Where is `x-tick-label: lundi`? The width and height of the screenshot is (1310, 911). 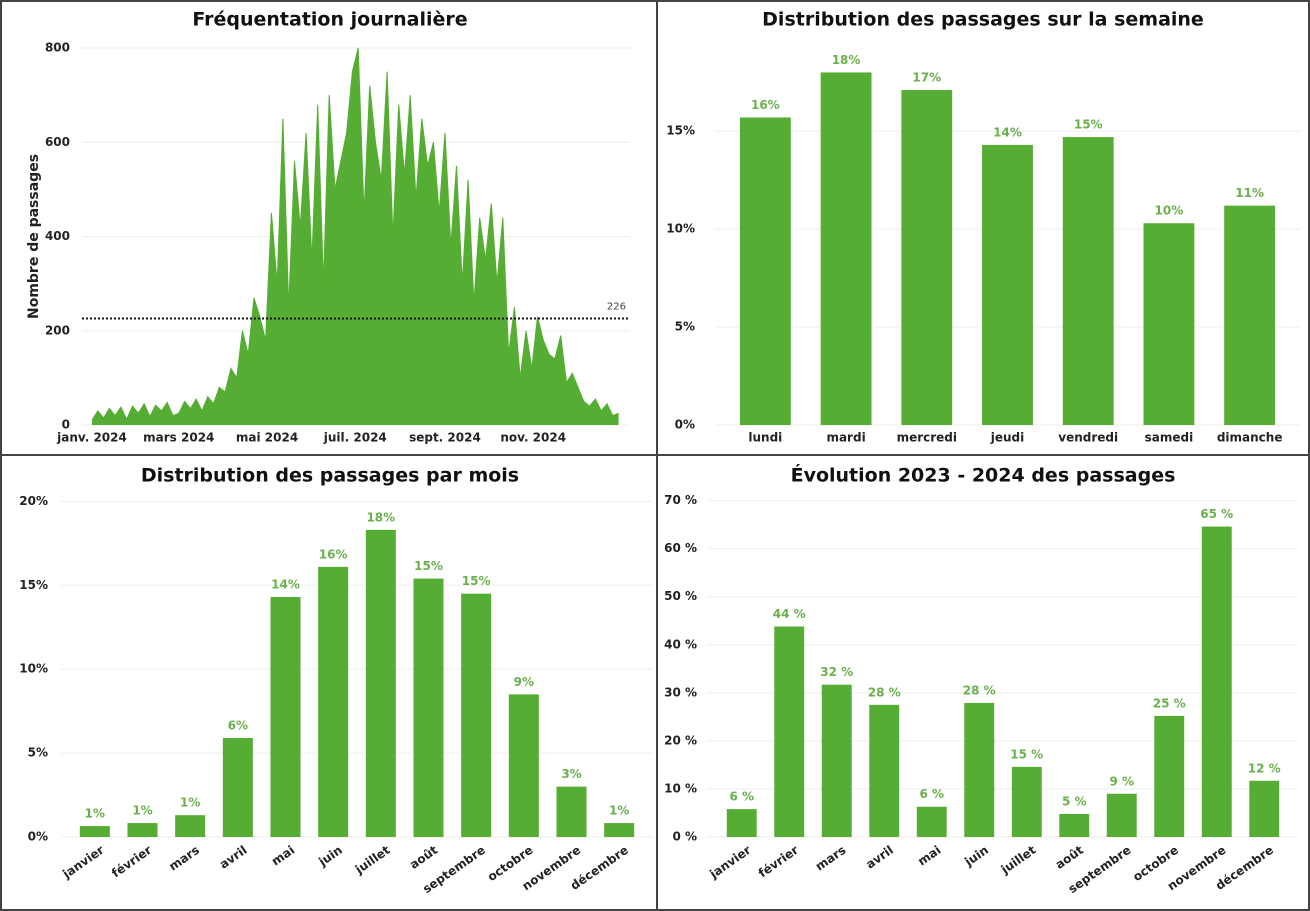
x-tick-label: lundi is located at coordinates (765, 438).